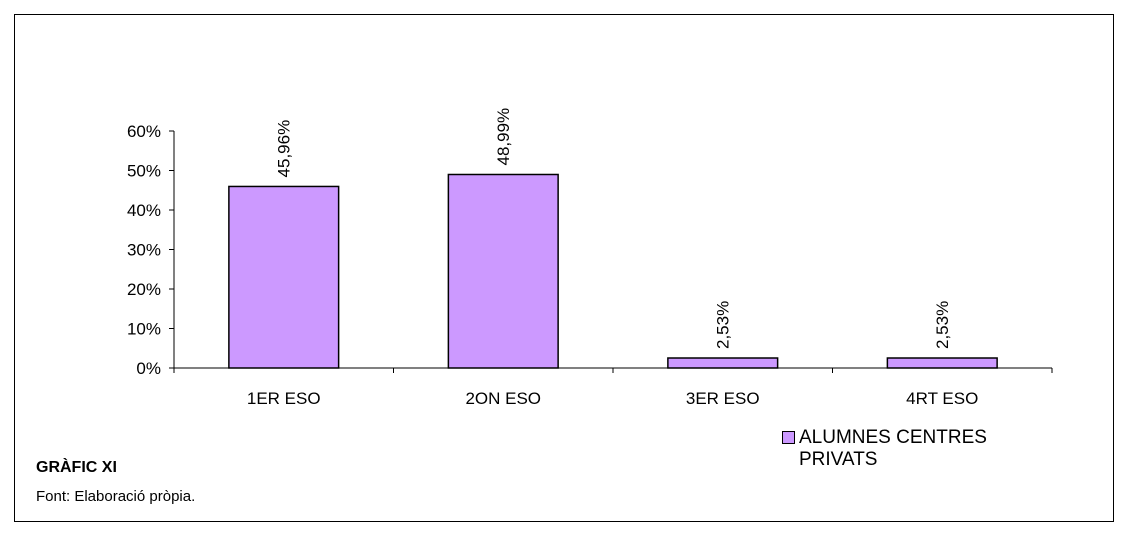 The width and height of the screenshot is (1130, 536). I want to click on x-axis: 1ER ESO 2ON ESO 3ER ESO 4RT ESO, so click(613, 387).